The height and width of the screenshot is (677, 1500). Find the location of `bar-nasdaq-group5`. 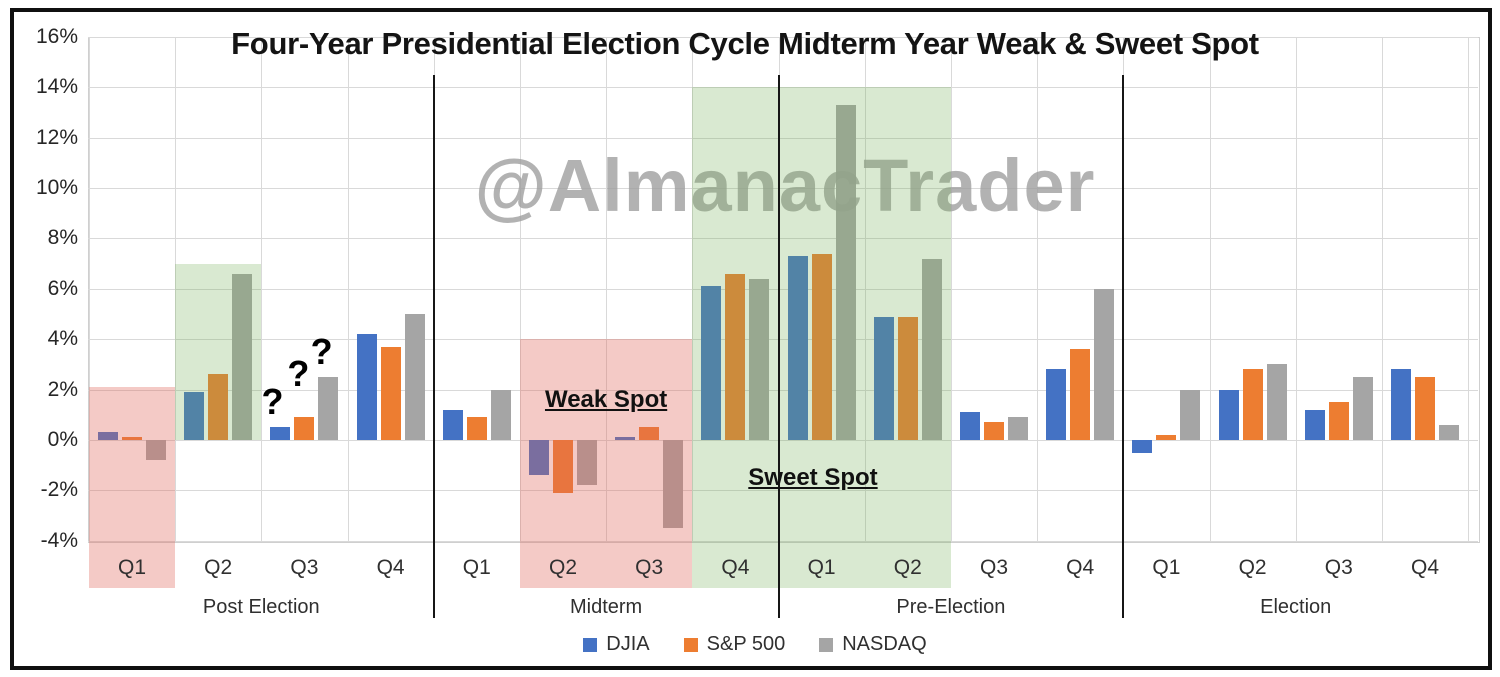

bar-nasdaq-group5 is located at coordinates (500, 414).